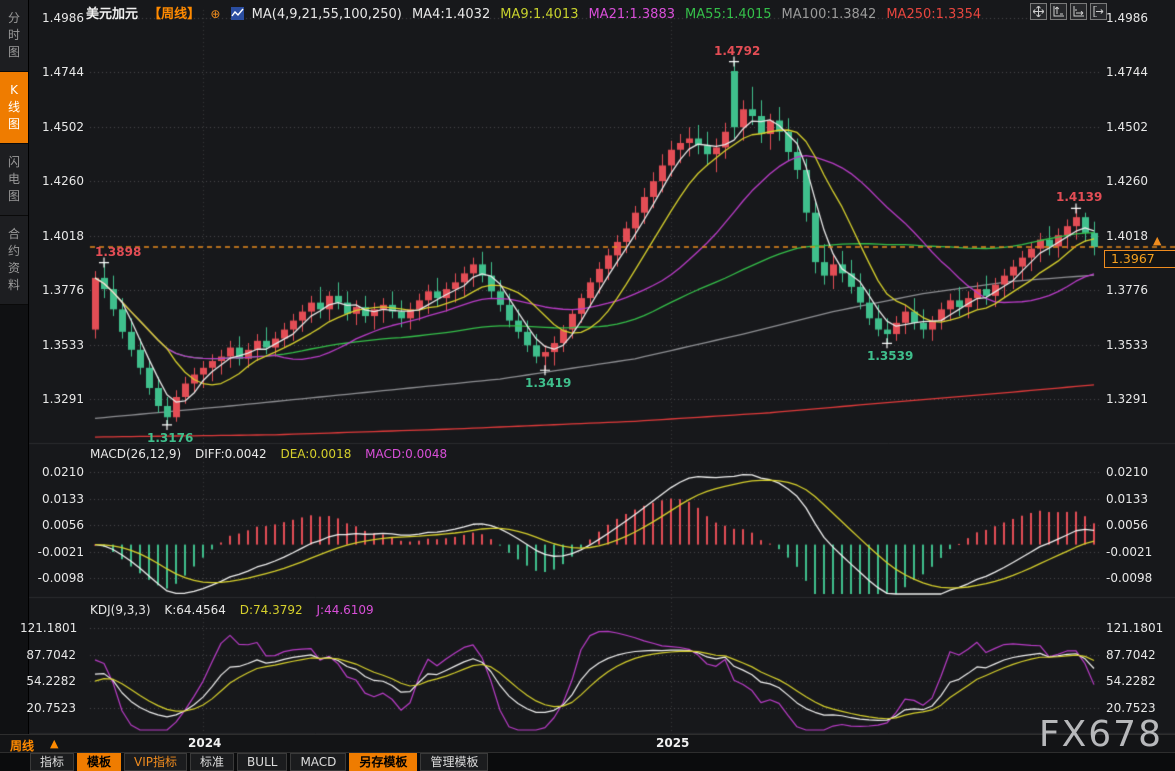  Describe the element at coordinates (170, 437) in the screenshot. I see `price-annotation: 1.3176` at that location.